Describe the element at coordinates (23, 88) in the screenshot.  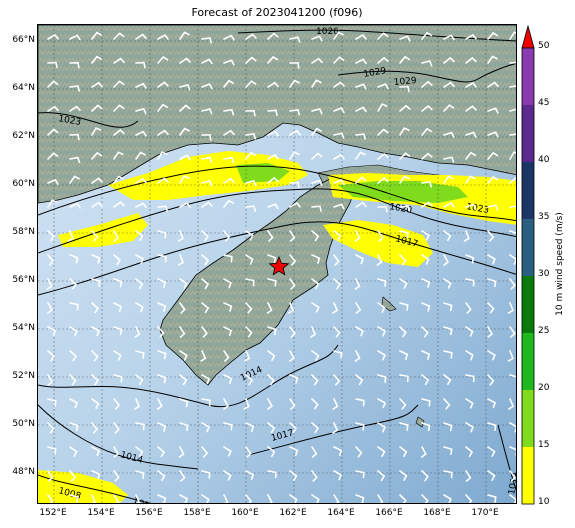
I see `lat-label: 64°N` at that location.